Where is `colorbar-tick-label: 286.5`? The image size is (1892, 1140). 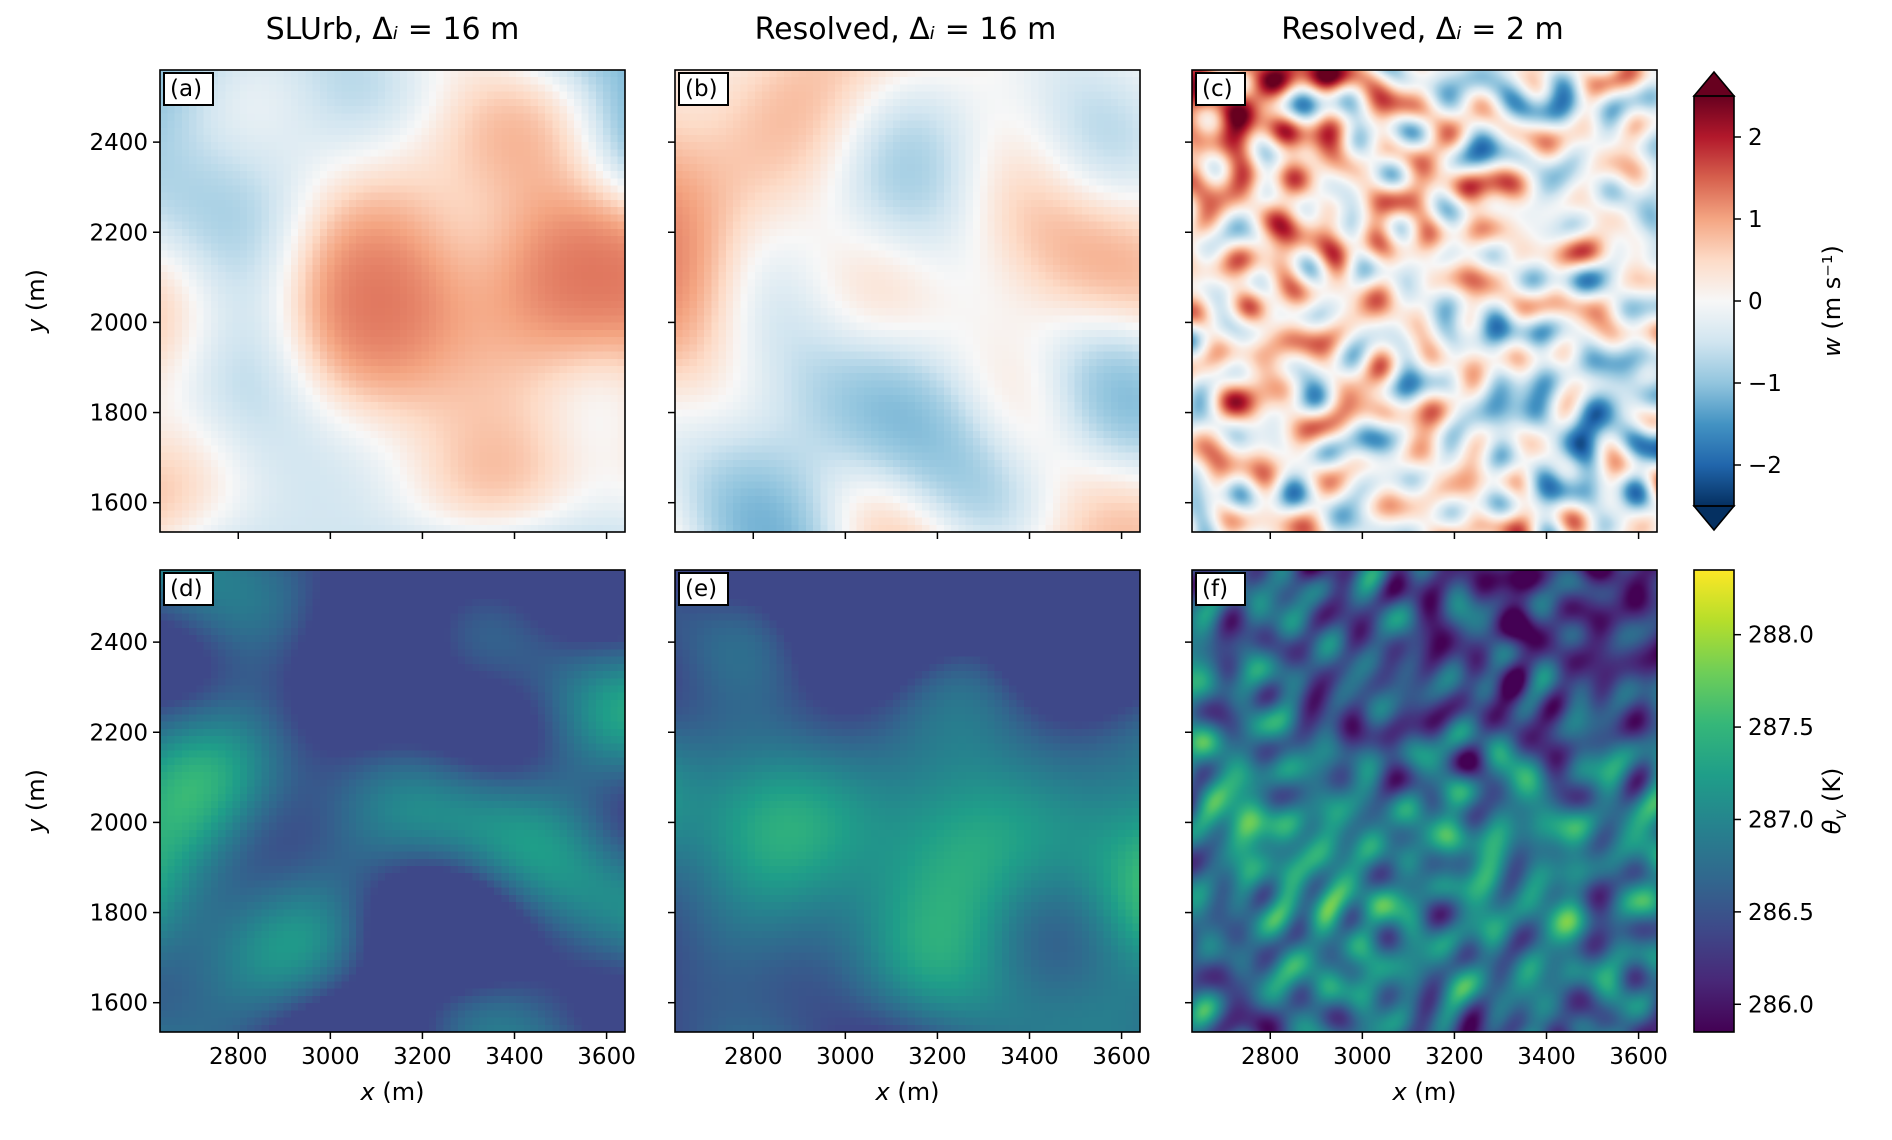
colorbar-tick-label: 286.5 is located at coordinates (1781, 913).